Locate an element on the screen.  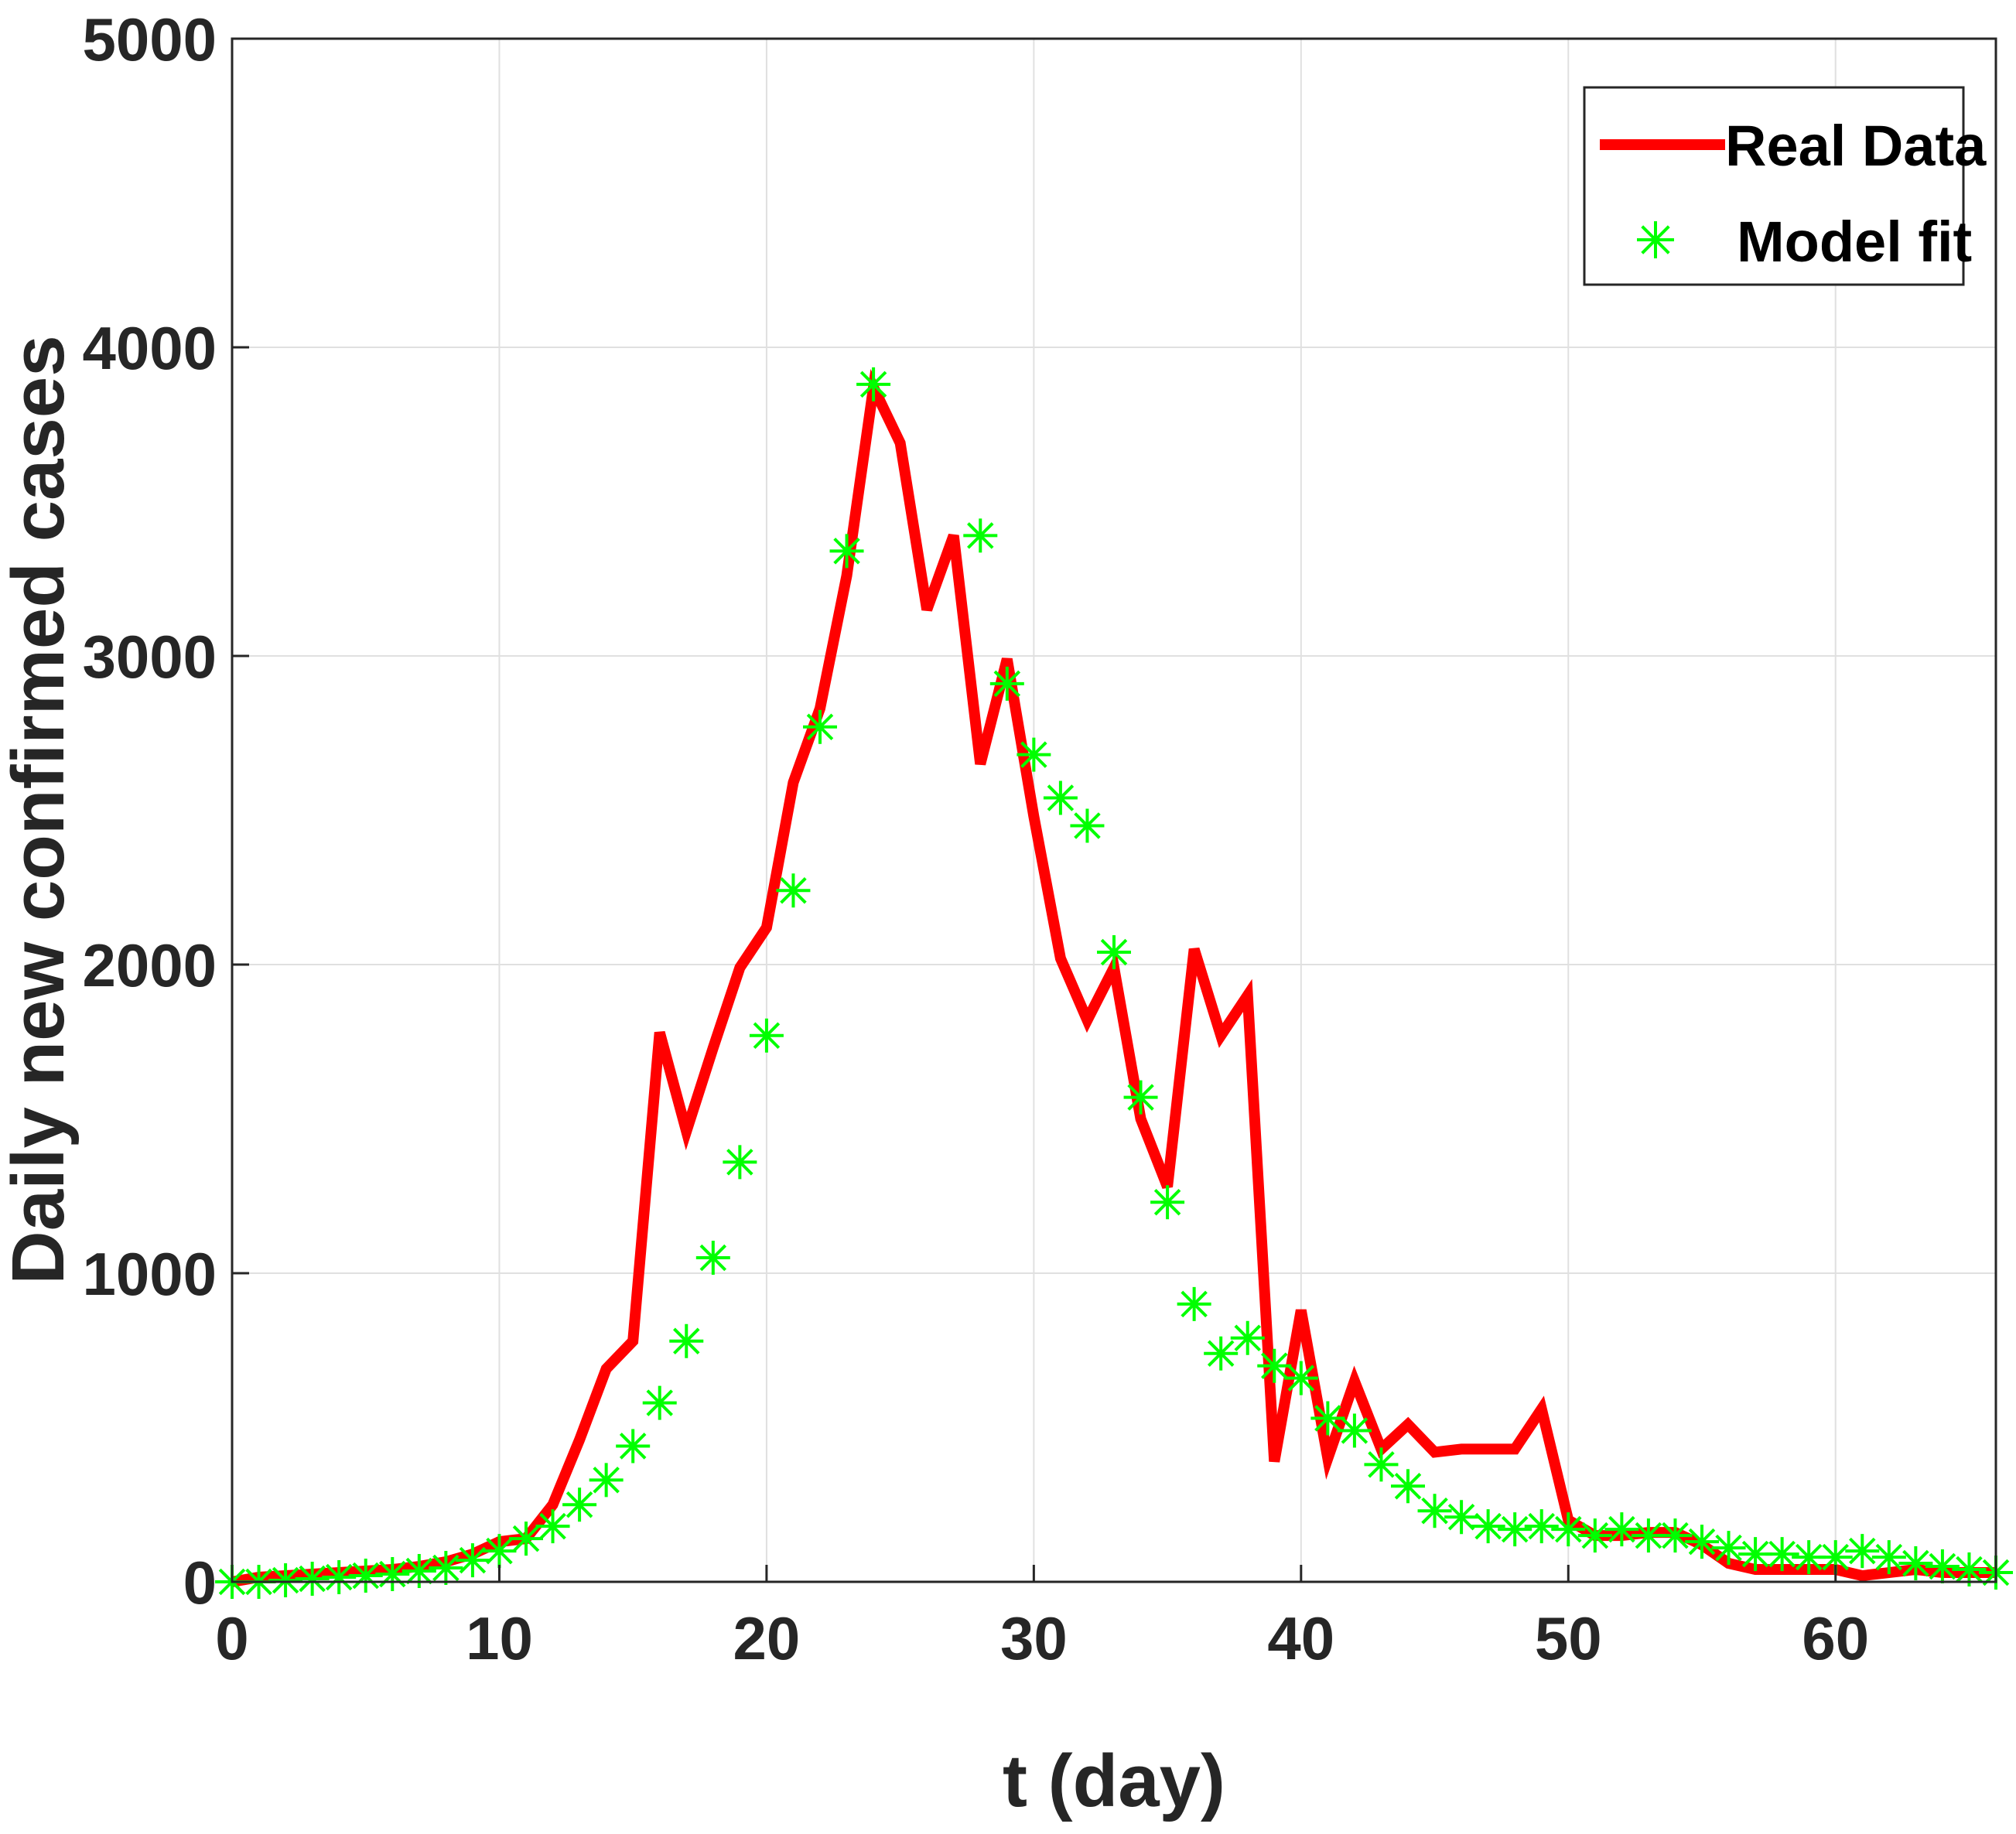
legend-marker-model-fit is located at coordinates (1655, 239).